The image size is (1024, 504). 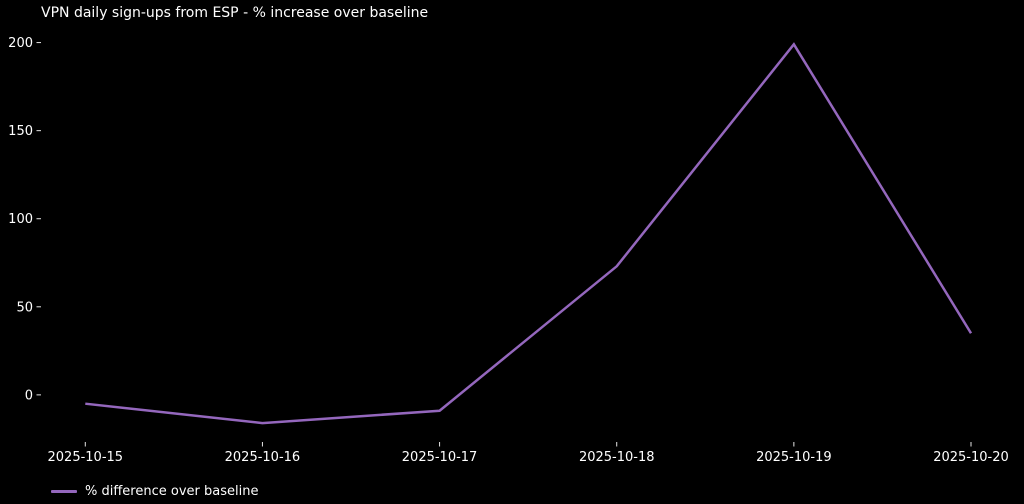 What do you see at coordinates (440, 457) in the screenshot?
I see `x-tick-label: 2025-10-17` at bounding box center [440, 457].